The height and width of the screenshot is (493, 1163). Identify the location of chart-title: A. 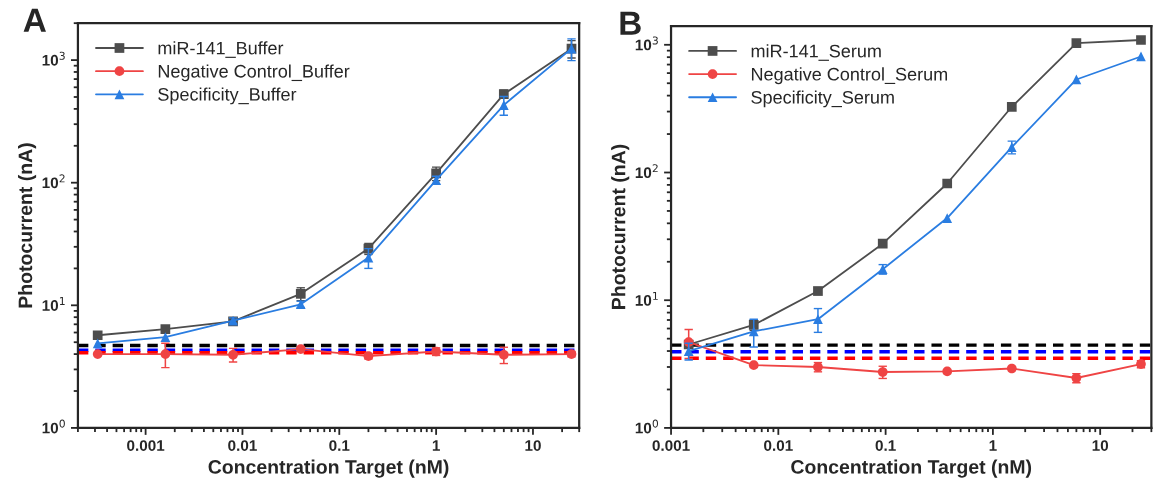
(34, 20).